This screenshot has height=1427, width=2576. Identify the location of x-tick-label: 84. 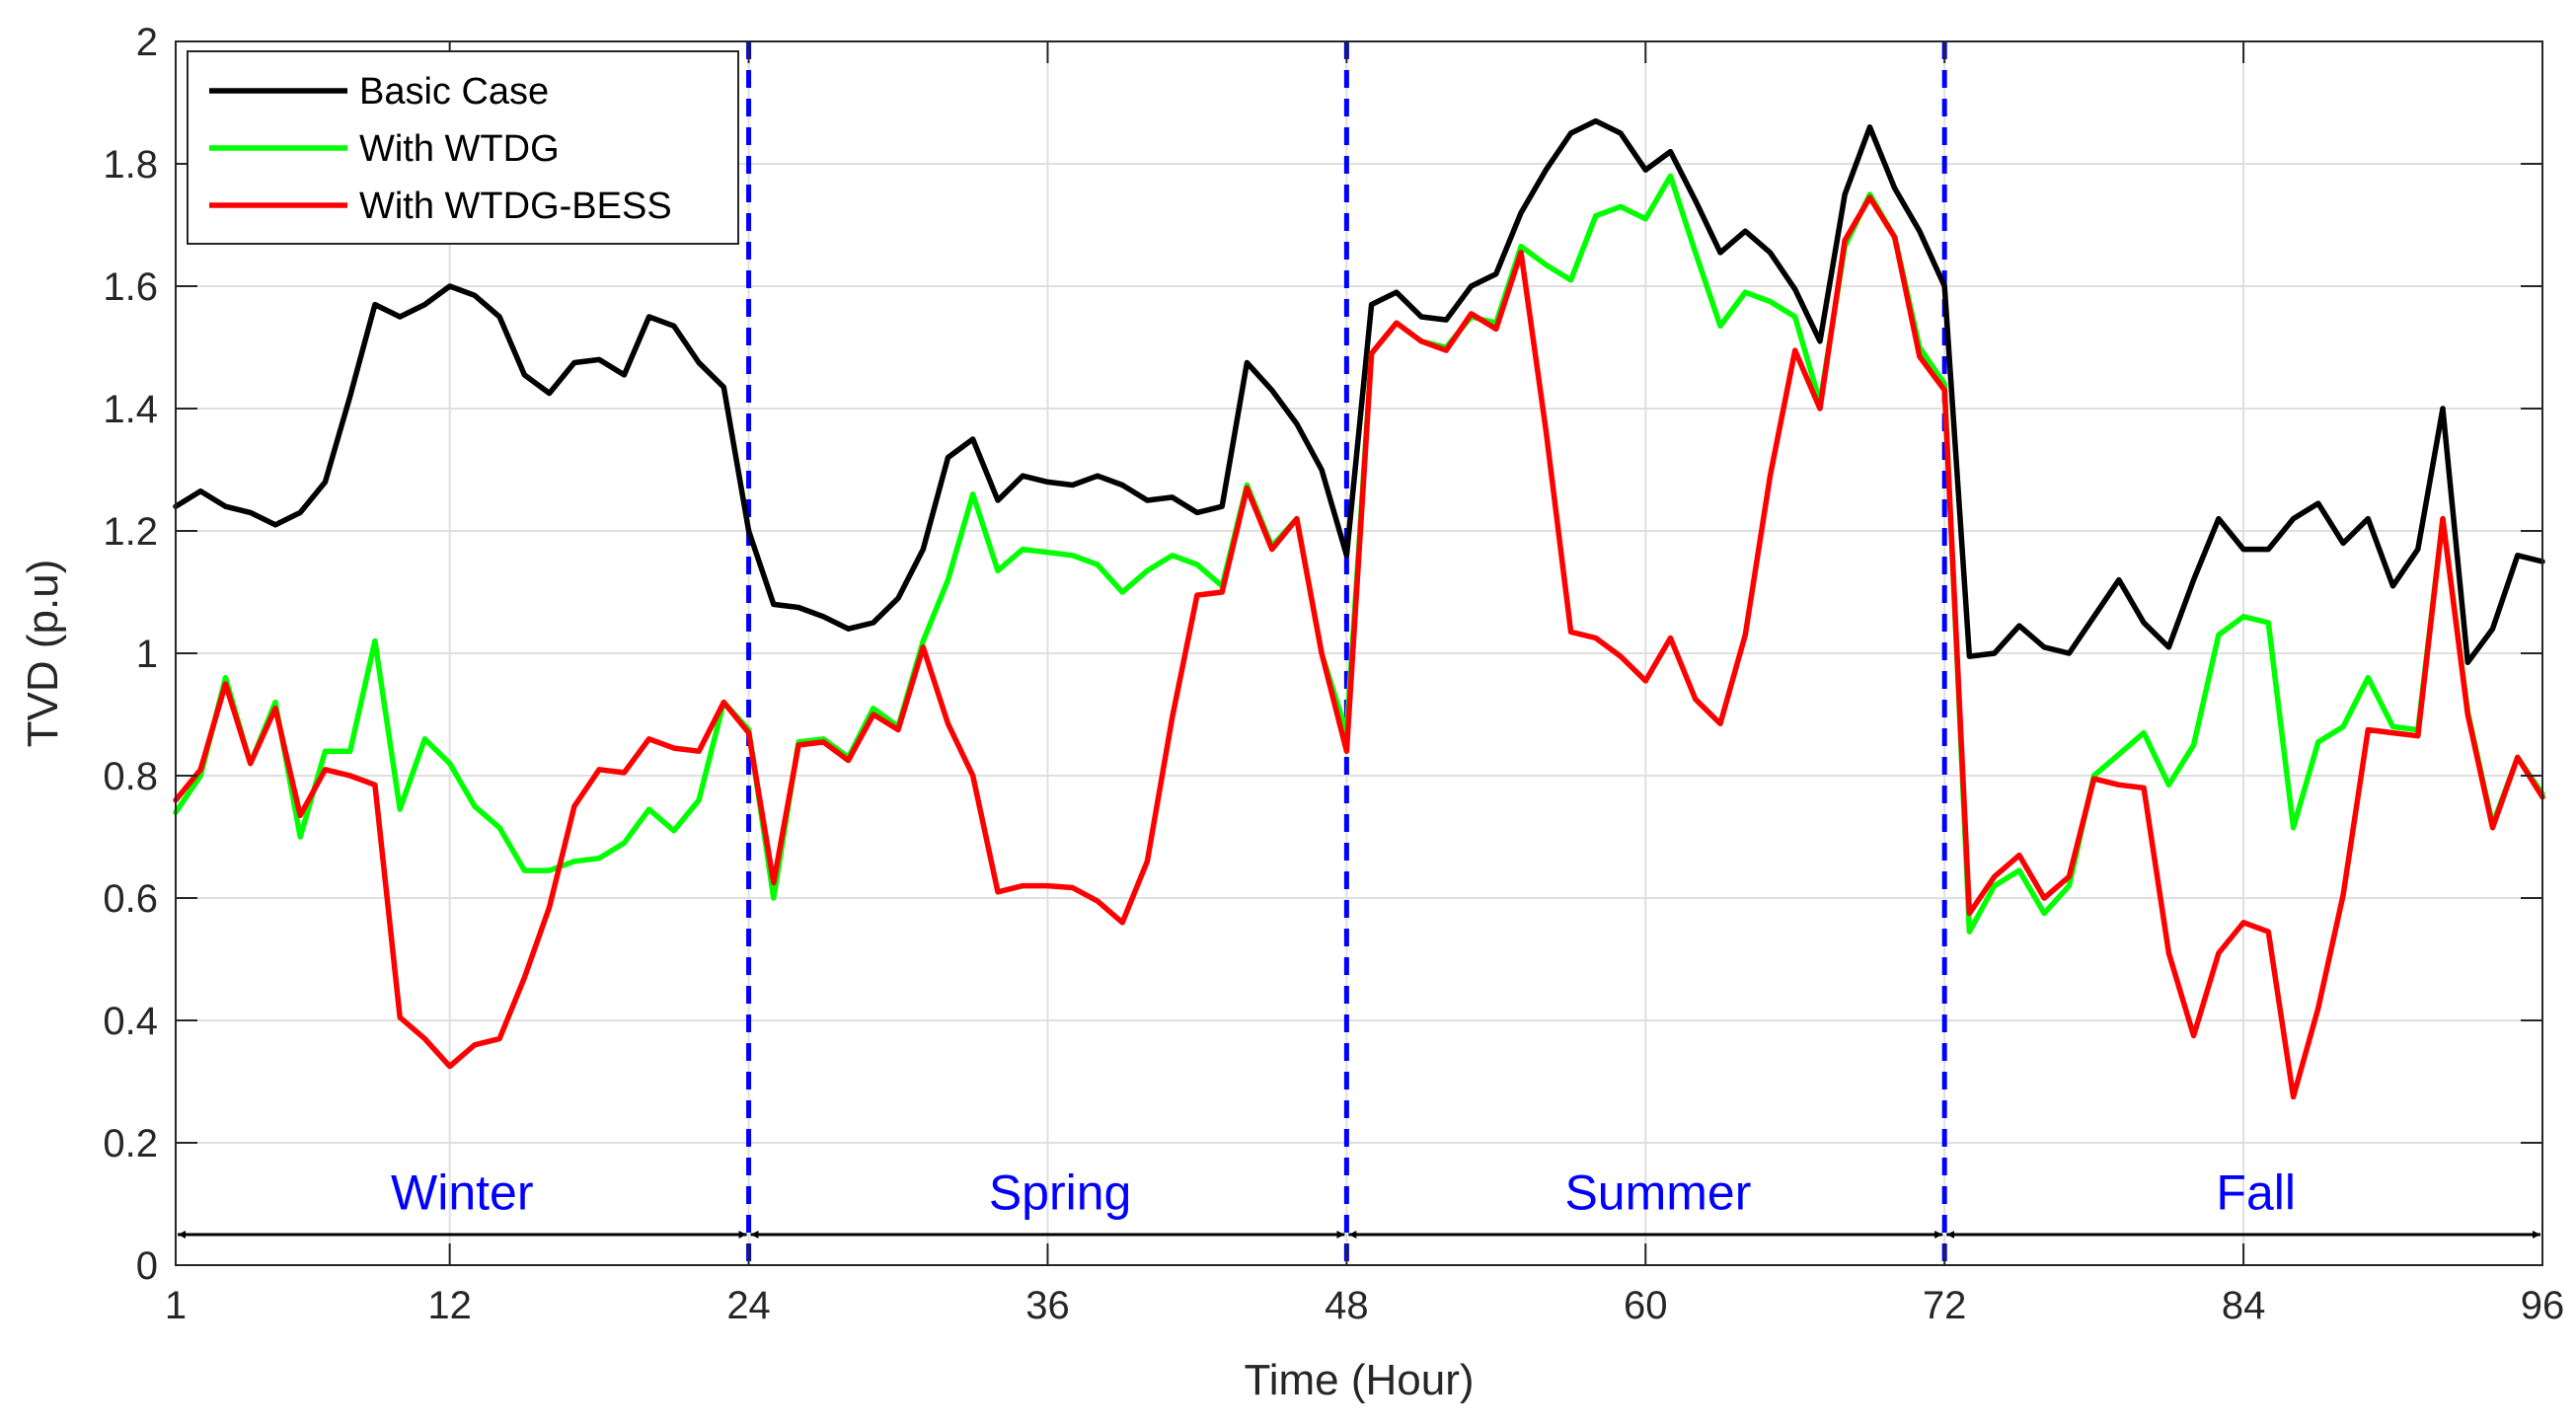
(2244, 1305).